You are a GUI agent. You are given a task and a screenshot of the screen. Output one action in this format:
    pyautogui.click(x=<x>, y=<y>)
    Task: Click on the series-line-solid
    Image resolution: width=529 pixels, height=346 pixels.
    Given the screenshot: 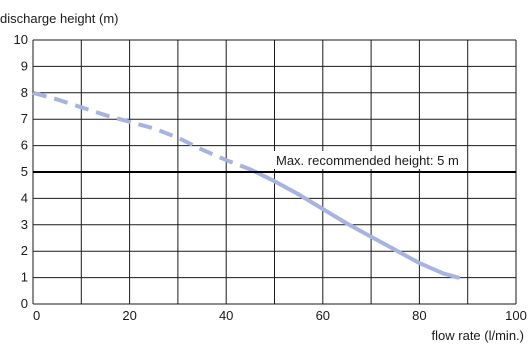 What is the action you would take?
    pyautogui.click(x=354, y=223)
    